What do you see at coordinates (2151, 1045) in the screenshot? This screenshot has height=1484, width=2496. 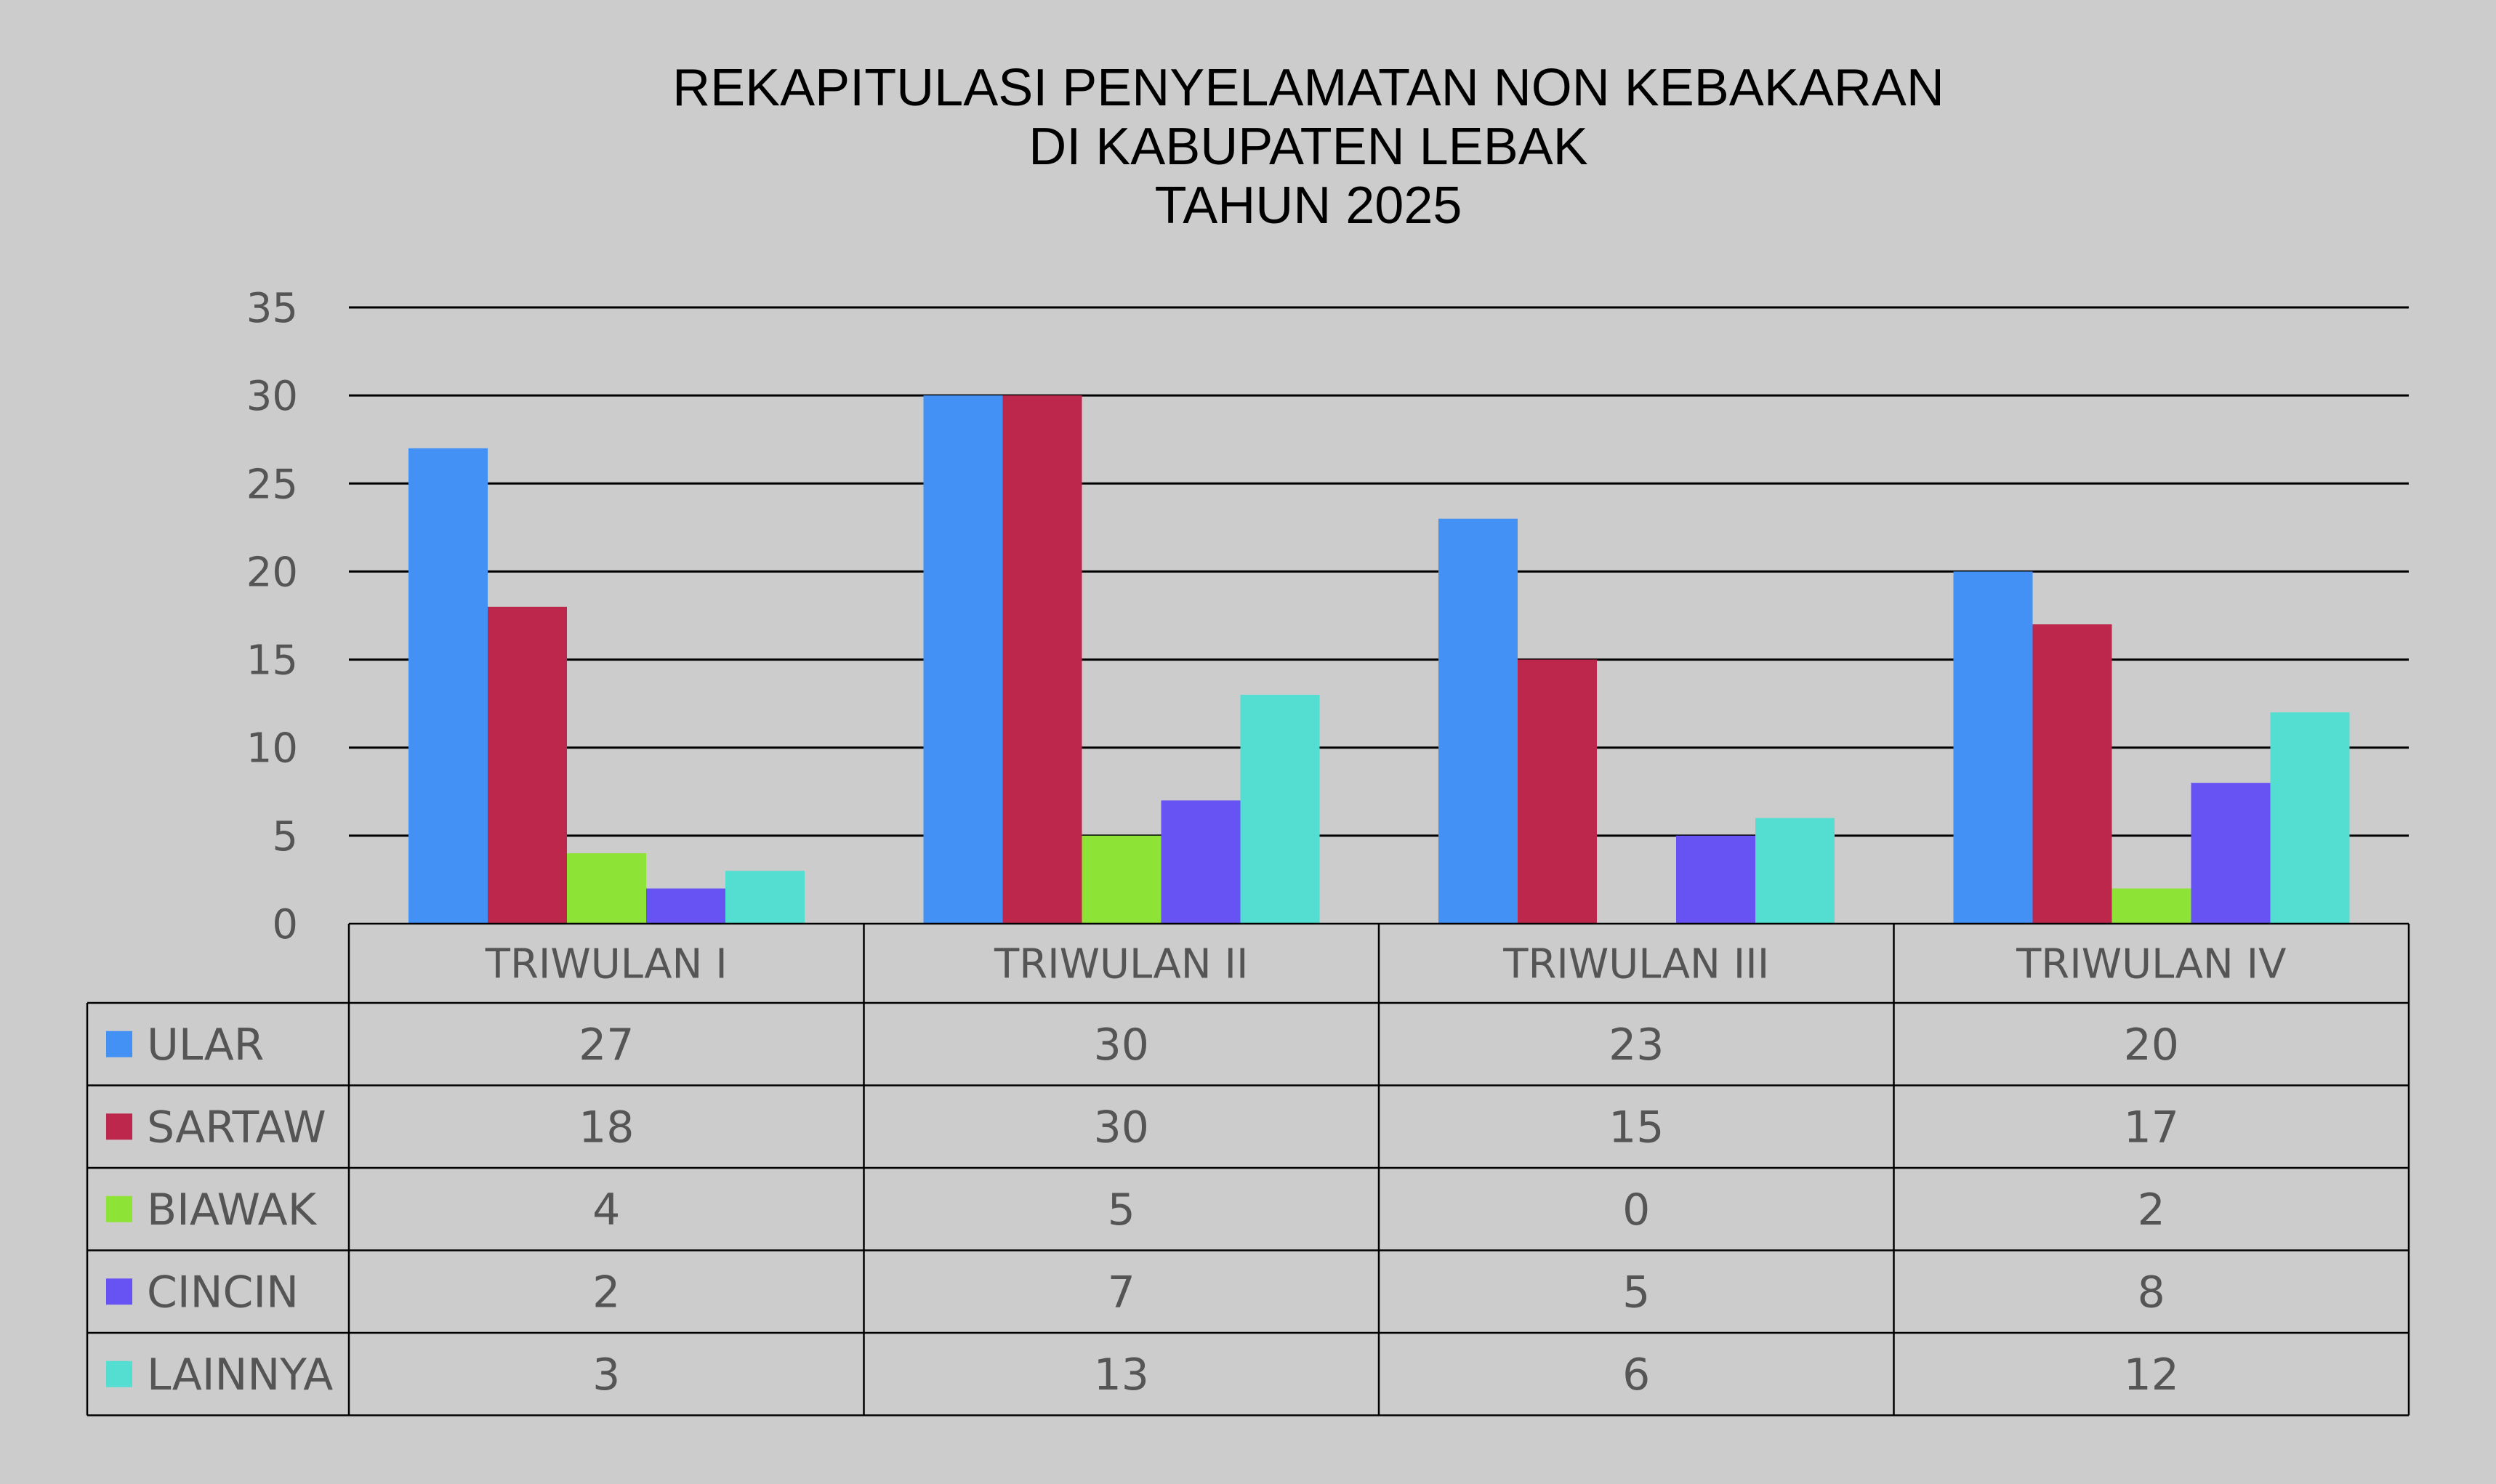 I see `table-cell-value: 20` at bounding box center [2151, 1045].